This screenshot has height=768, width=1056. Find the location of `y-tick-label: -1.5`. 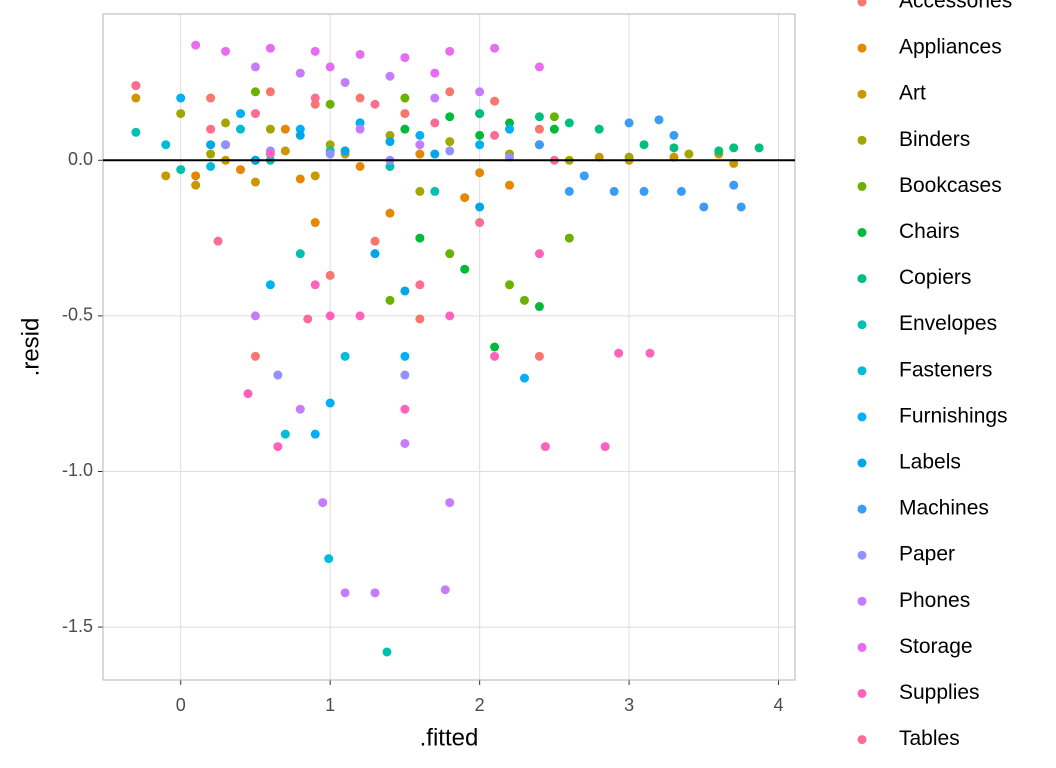

y-tick-label: -1.5 is located at coordinates (77, 626).